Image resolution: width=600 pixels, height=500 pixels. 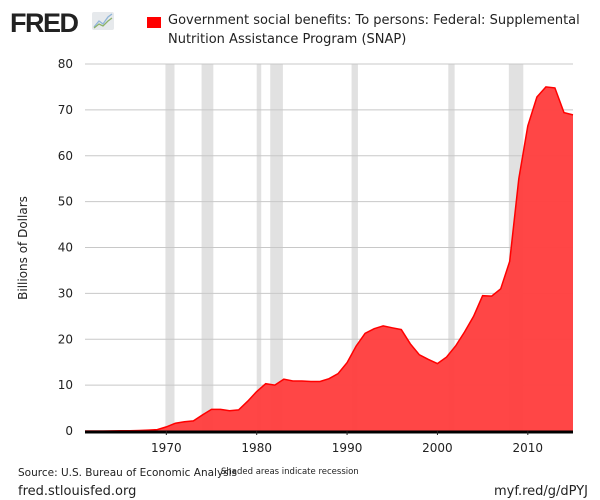 What do you see at coordinates (65, 339) in the screenshot?
I see `y-tick-label: 20` at bounding box center [65, 339].